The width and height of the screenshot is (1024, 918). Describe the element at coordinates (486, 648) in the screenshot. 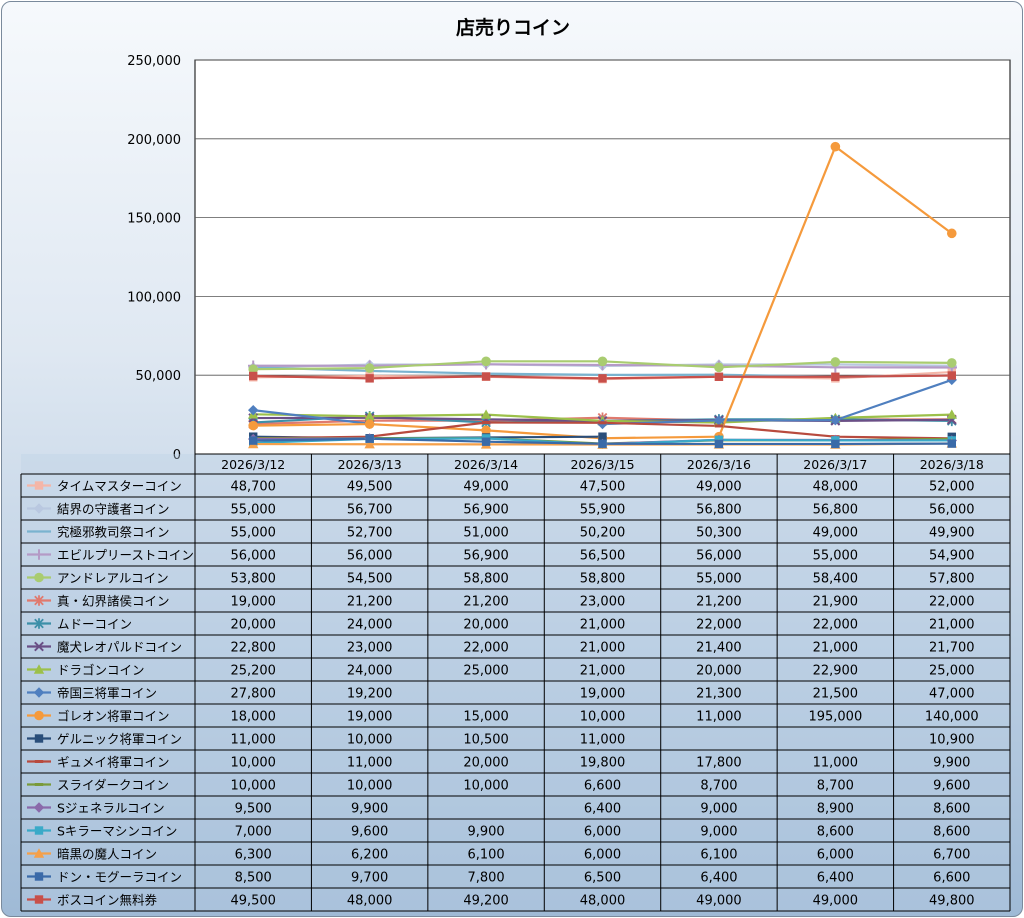

I see `data-label: 22,000` at that location.